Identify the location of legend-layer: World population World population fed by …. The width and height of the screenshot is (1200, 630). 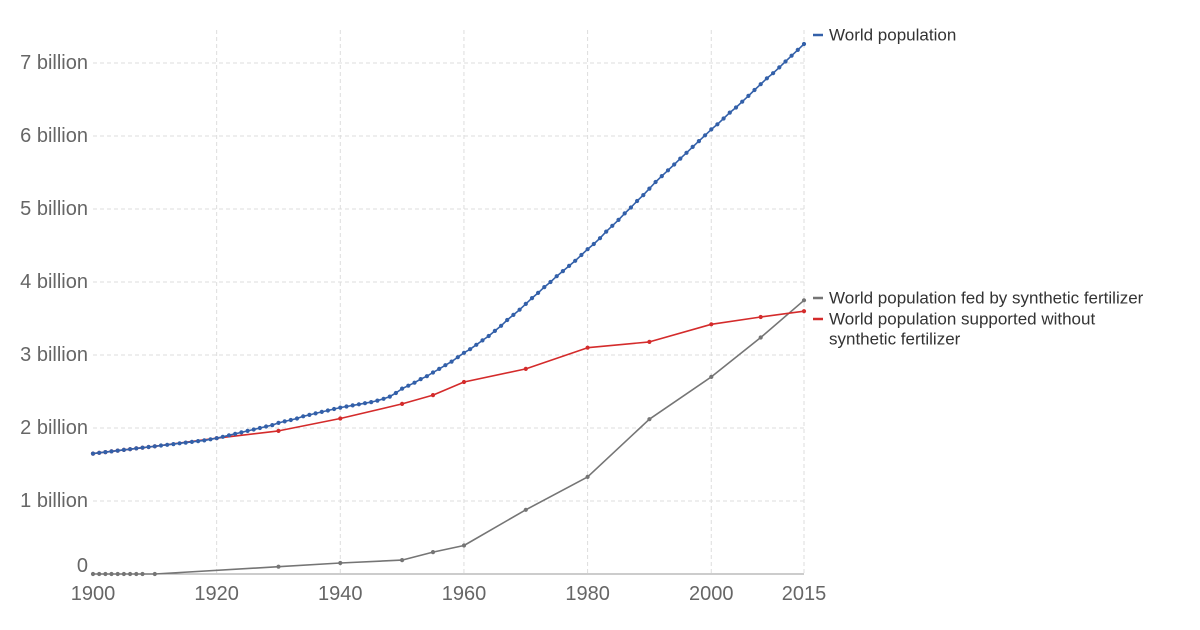
(978, 187).